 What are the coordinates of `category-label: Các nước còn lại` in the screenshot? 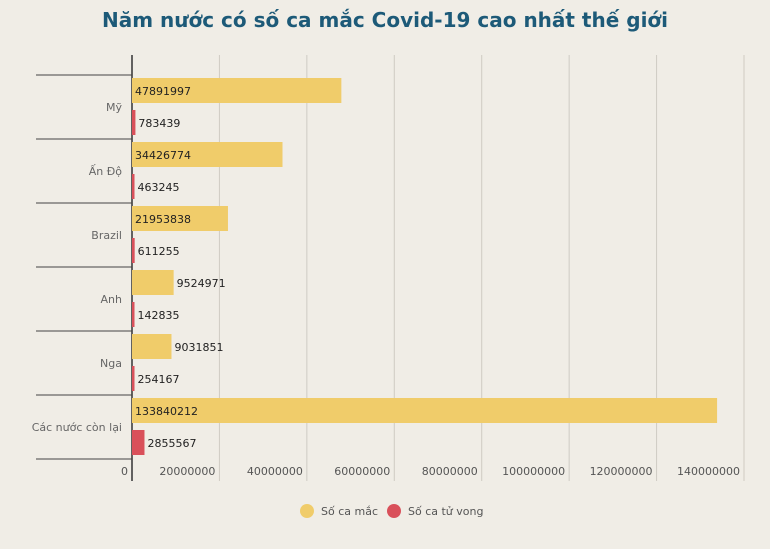 It's located at (77, 427).